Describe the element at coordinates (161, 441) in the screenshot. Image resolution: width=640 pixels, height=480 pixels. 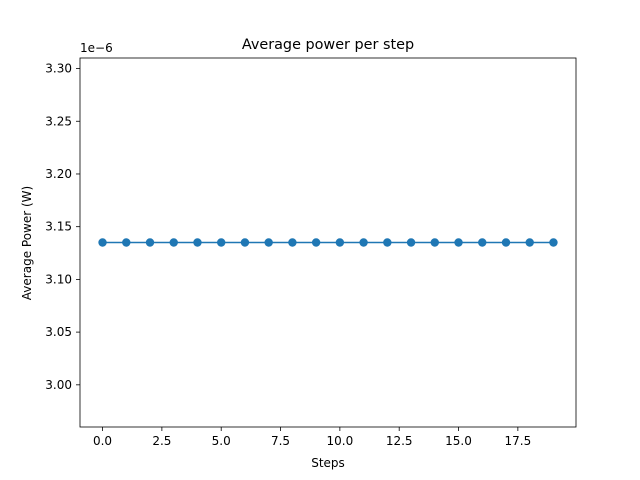
I see `x-tick-label: 2.5` at that location.